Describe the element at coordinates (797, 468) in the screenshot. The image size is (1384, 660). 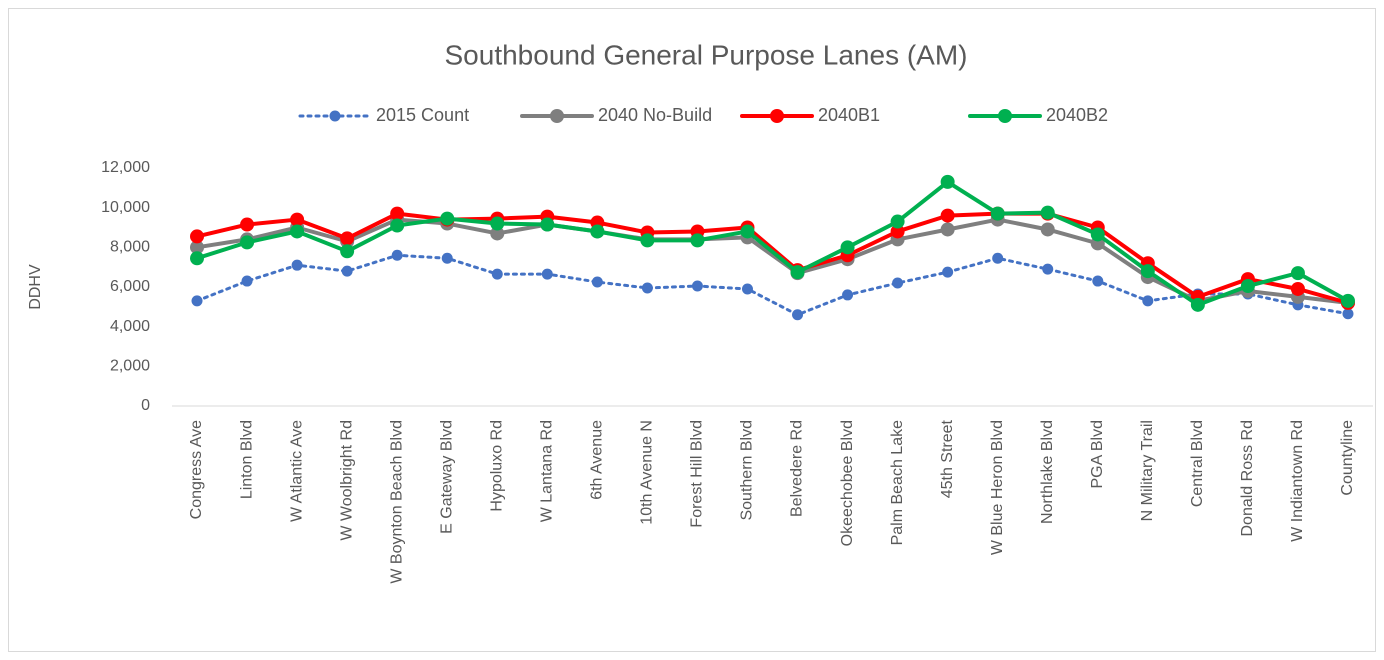
I see `x-tick-label: Belvedere Rd` at that location.